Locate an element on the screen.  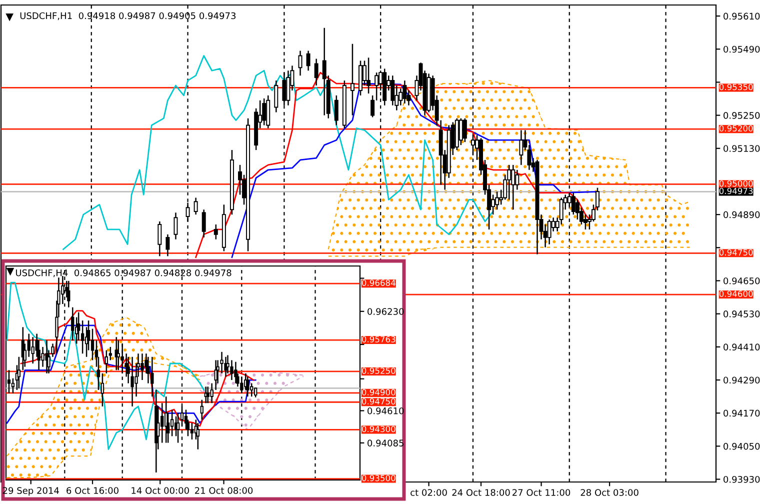
chart-title: USDCHF,H4 0.94865 0.94987 0.94828 0.94978 is located at coordinates (124, 273).